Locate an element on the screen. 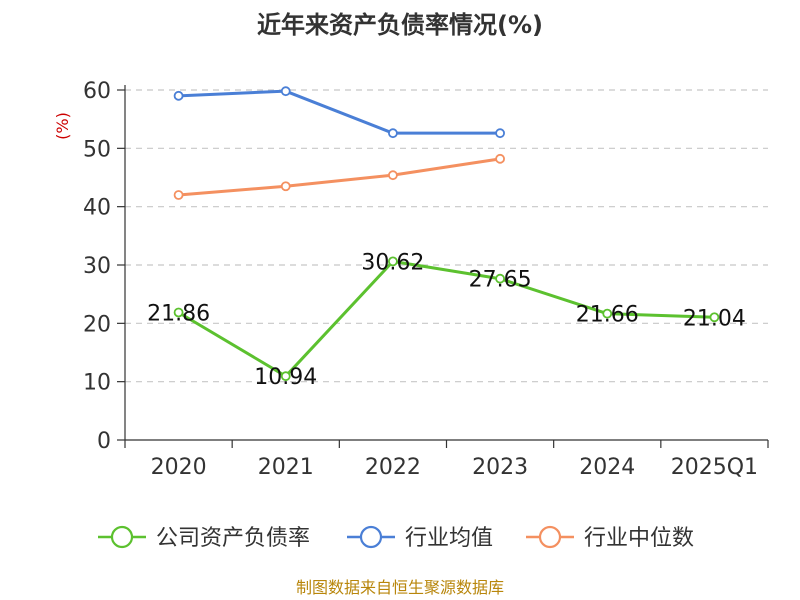  y-tick-label: 0 is located at coordinates (104, 441).